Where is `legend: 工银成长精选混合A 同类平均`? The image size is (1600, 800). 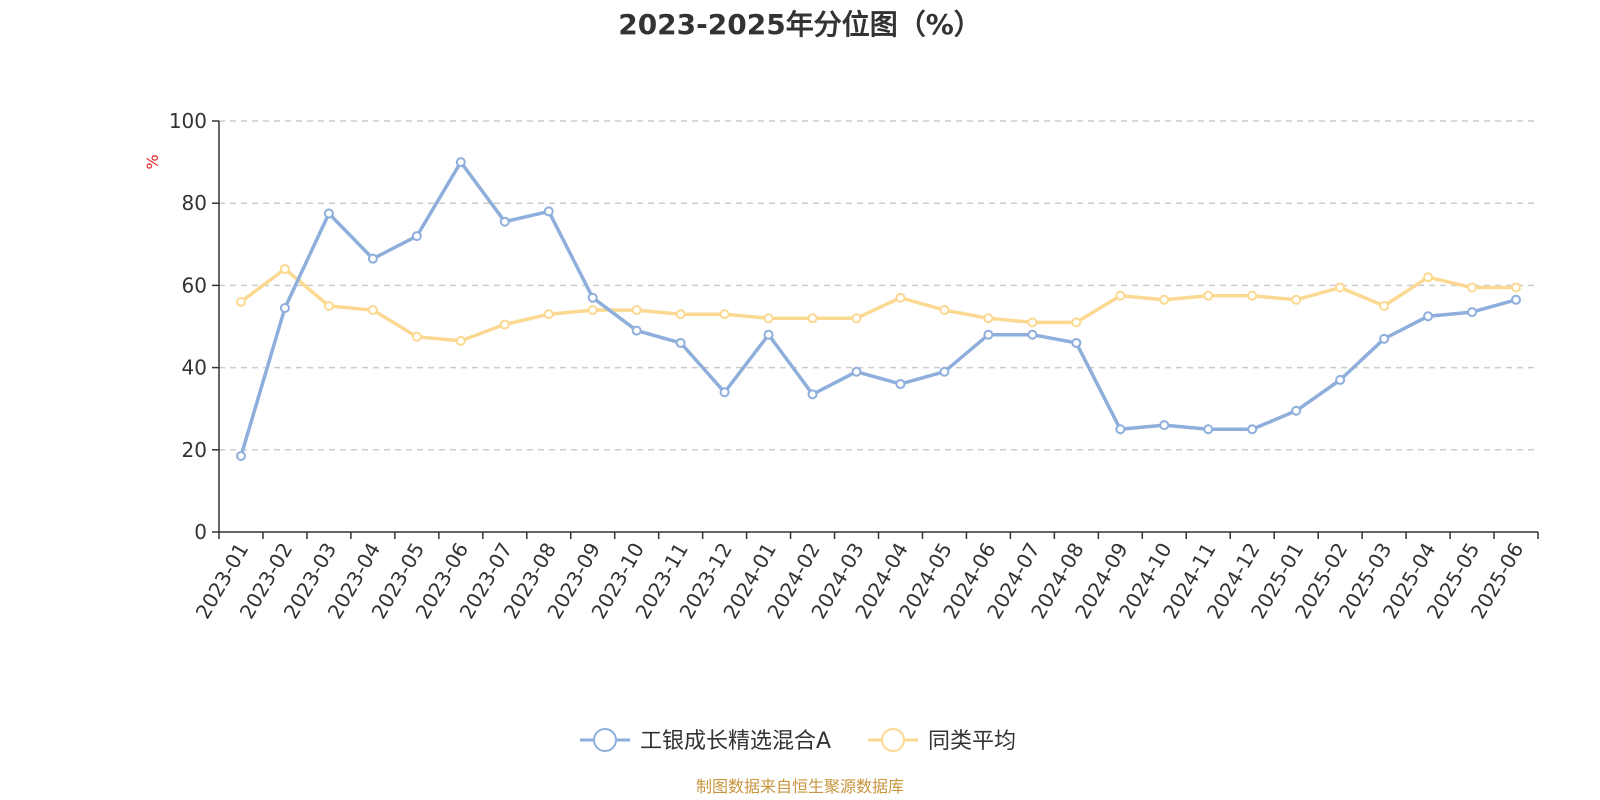 legend: 工银成长精选混合A 同类平均 is located at coordinates (798, 741).